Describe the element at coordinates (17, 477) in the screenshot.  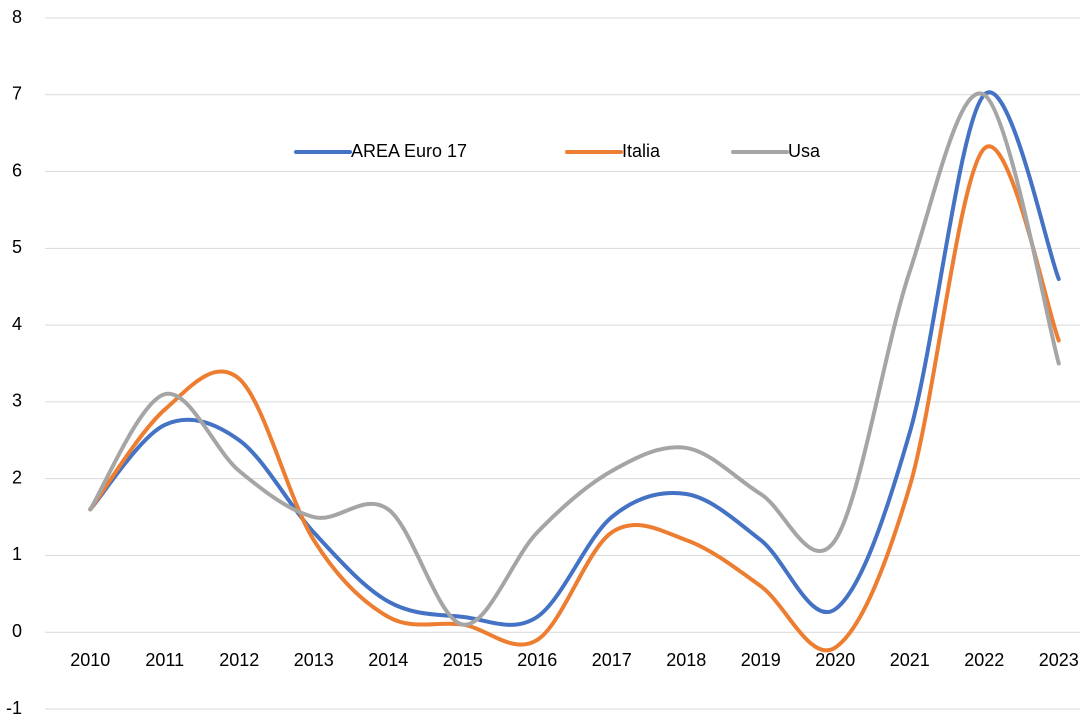
I see `y-tick-label: 2` at that location.